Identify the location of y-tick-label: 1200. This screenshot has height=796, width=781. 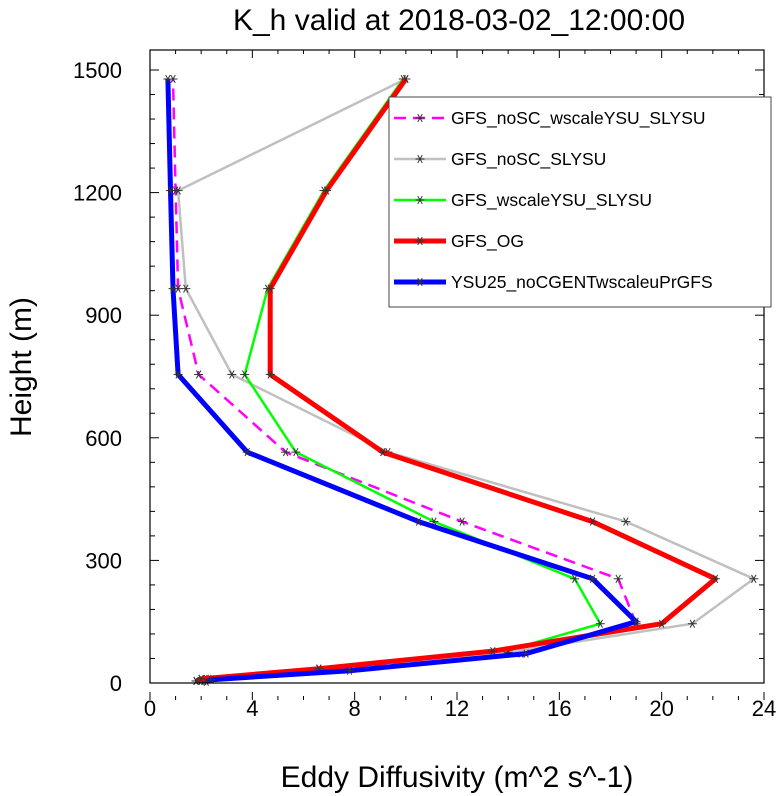
(97, 193).